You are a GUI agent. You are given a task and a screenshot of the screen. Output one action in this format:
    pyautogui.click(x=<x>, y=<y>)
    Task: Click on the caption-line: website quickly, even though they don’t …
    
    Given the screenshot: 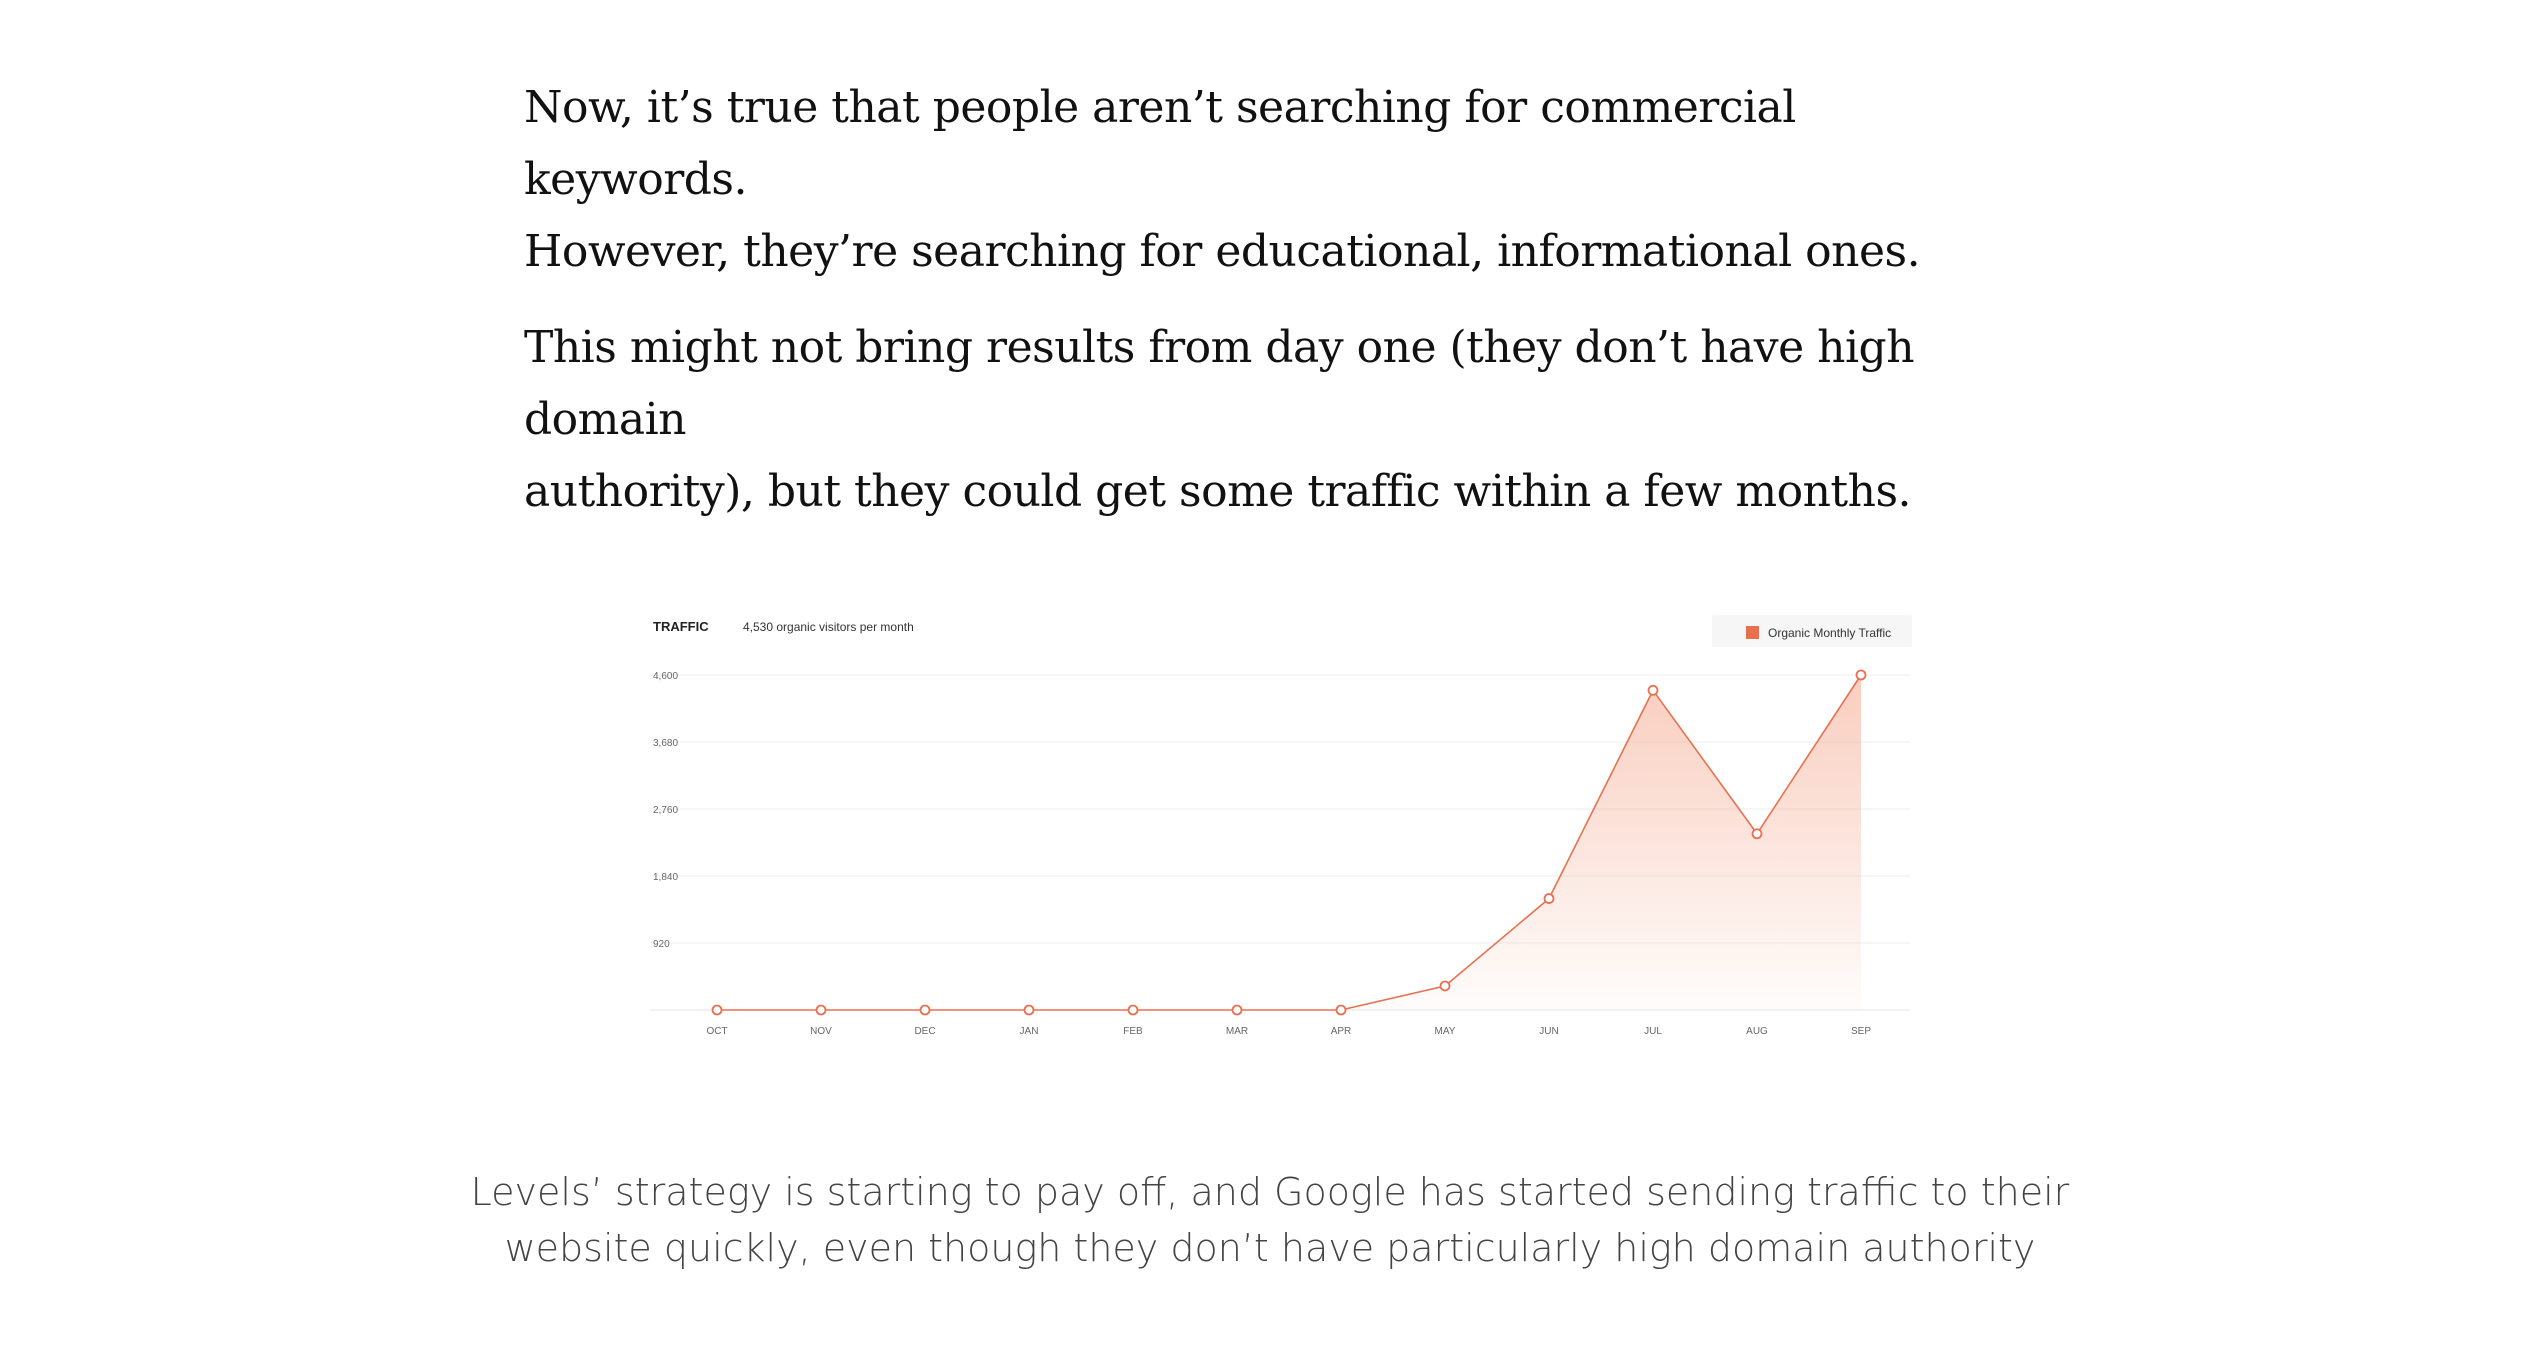 What is the action you would take?
    pyautogui.click(x=1270, y=1248)
    